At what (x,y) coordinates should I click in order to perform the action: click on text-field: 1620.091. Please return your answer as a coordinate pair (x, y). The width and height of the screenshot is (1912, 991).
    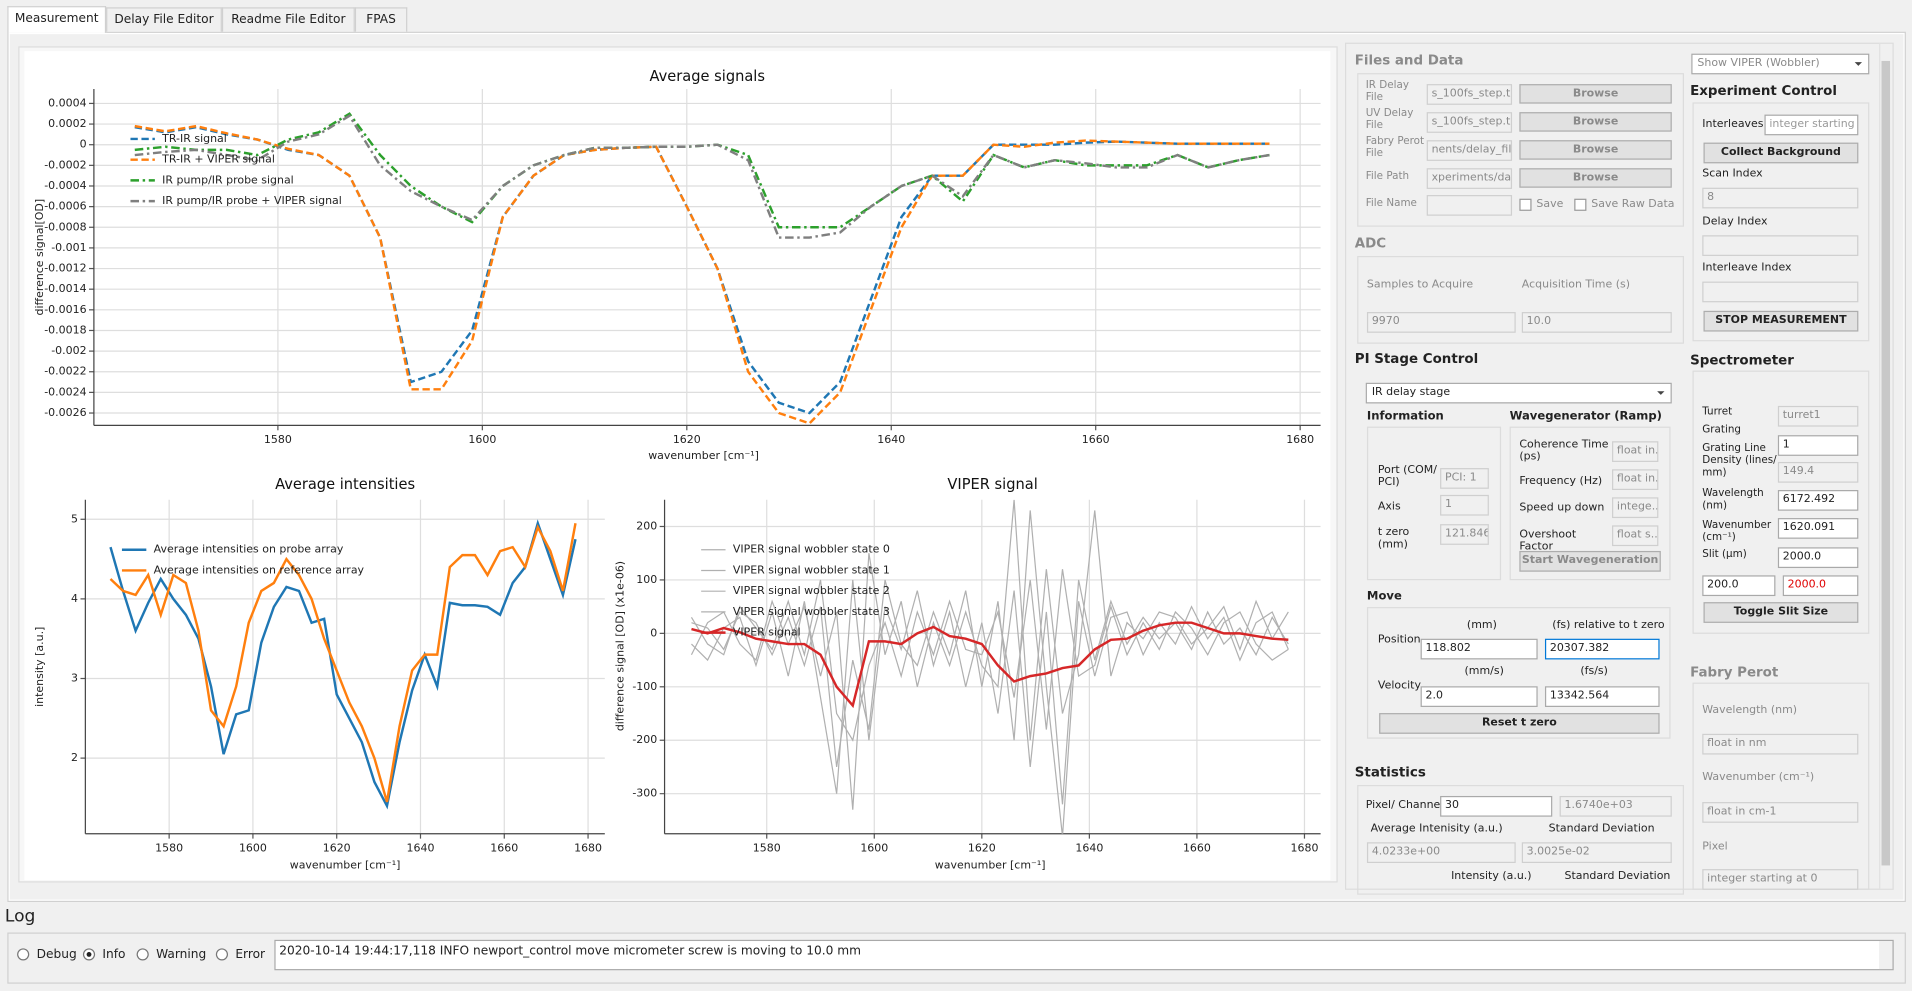
    Looking at the image, I should click on (1818, 528).